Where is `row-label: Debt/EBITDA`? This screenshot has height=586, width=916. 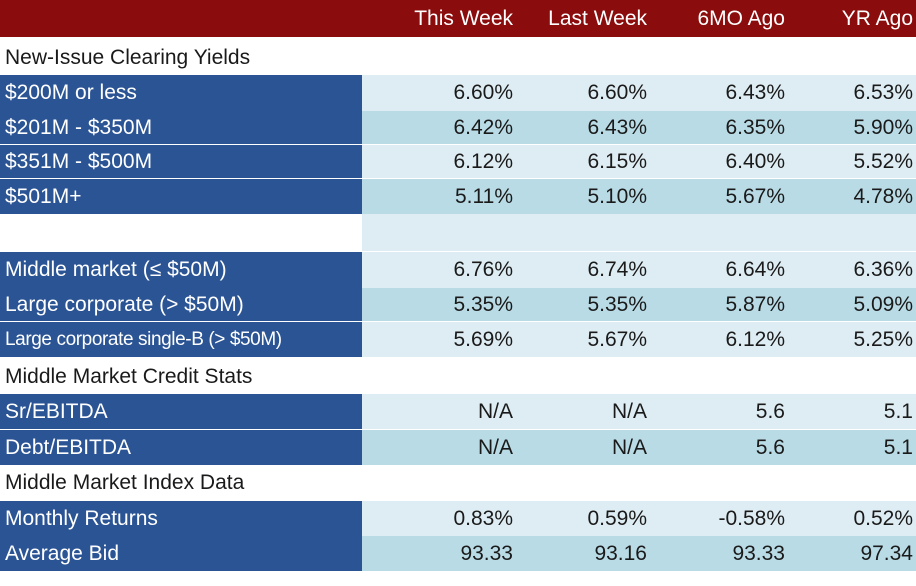 row-label: Debt/EBITDA is located at coordinates (181, 447).